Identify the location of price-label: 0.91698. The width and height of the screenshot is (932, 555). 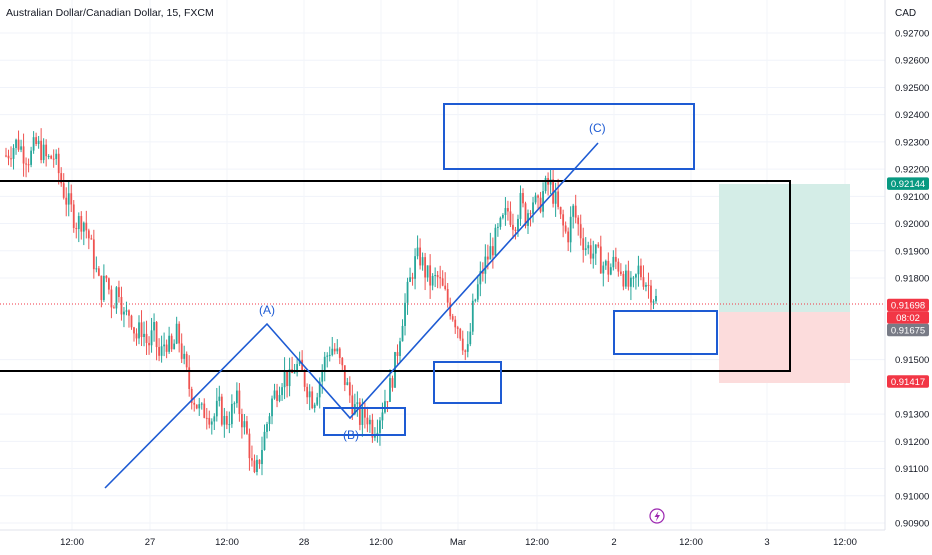
(908, 305).